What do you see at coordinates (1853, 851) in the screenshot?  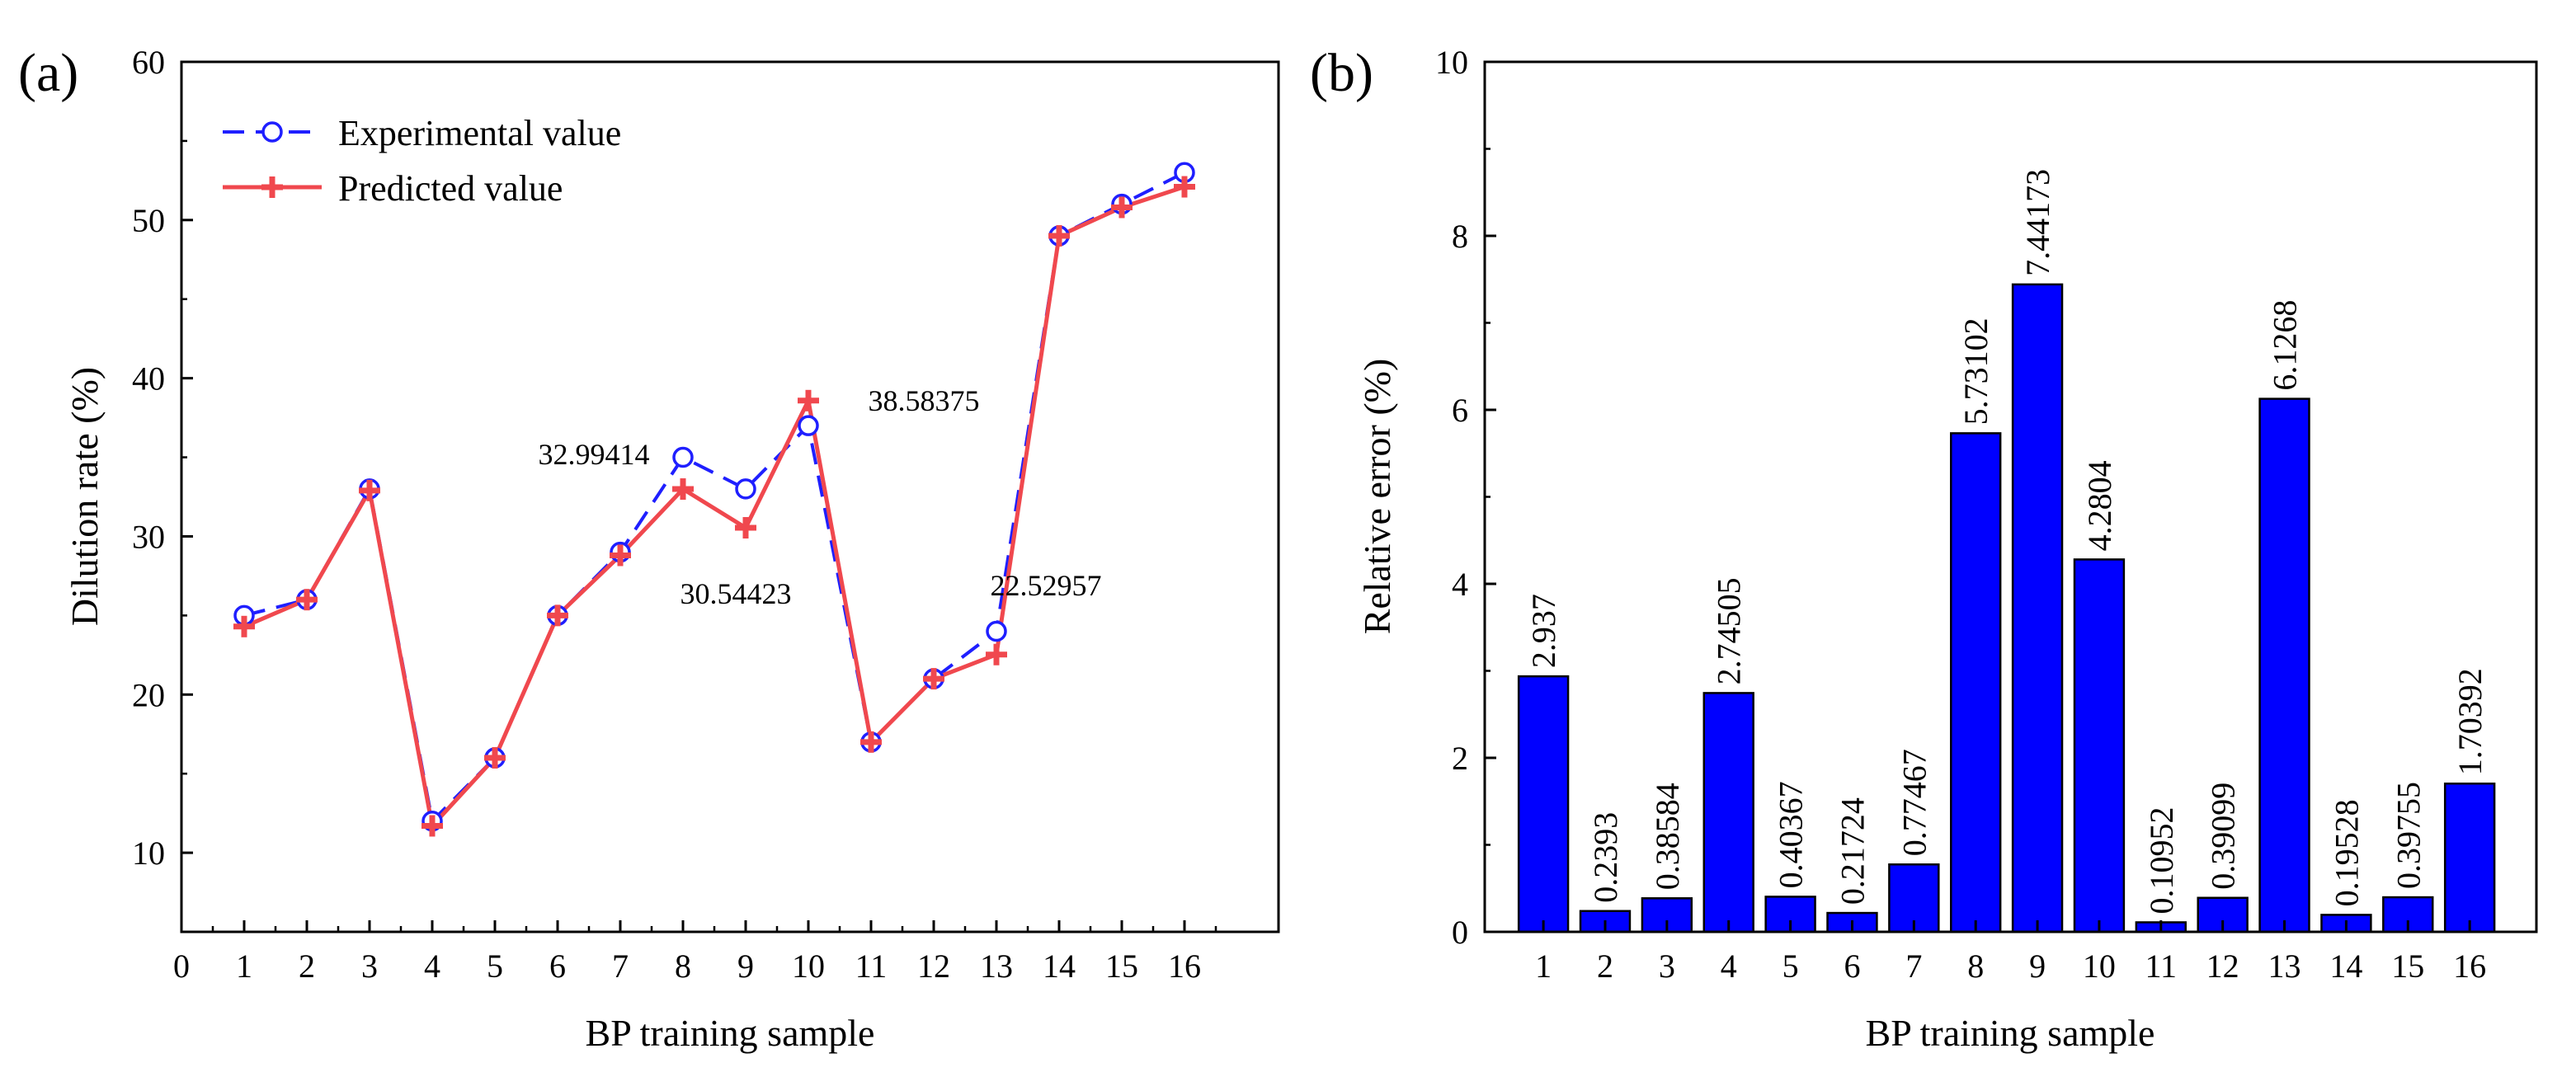 I see `bar-data-label: 0.21724` at bounding box center [1853, 851].